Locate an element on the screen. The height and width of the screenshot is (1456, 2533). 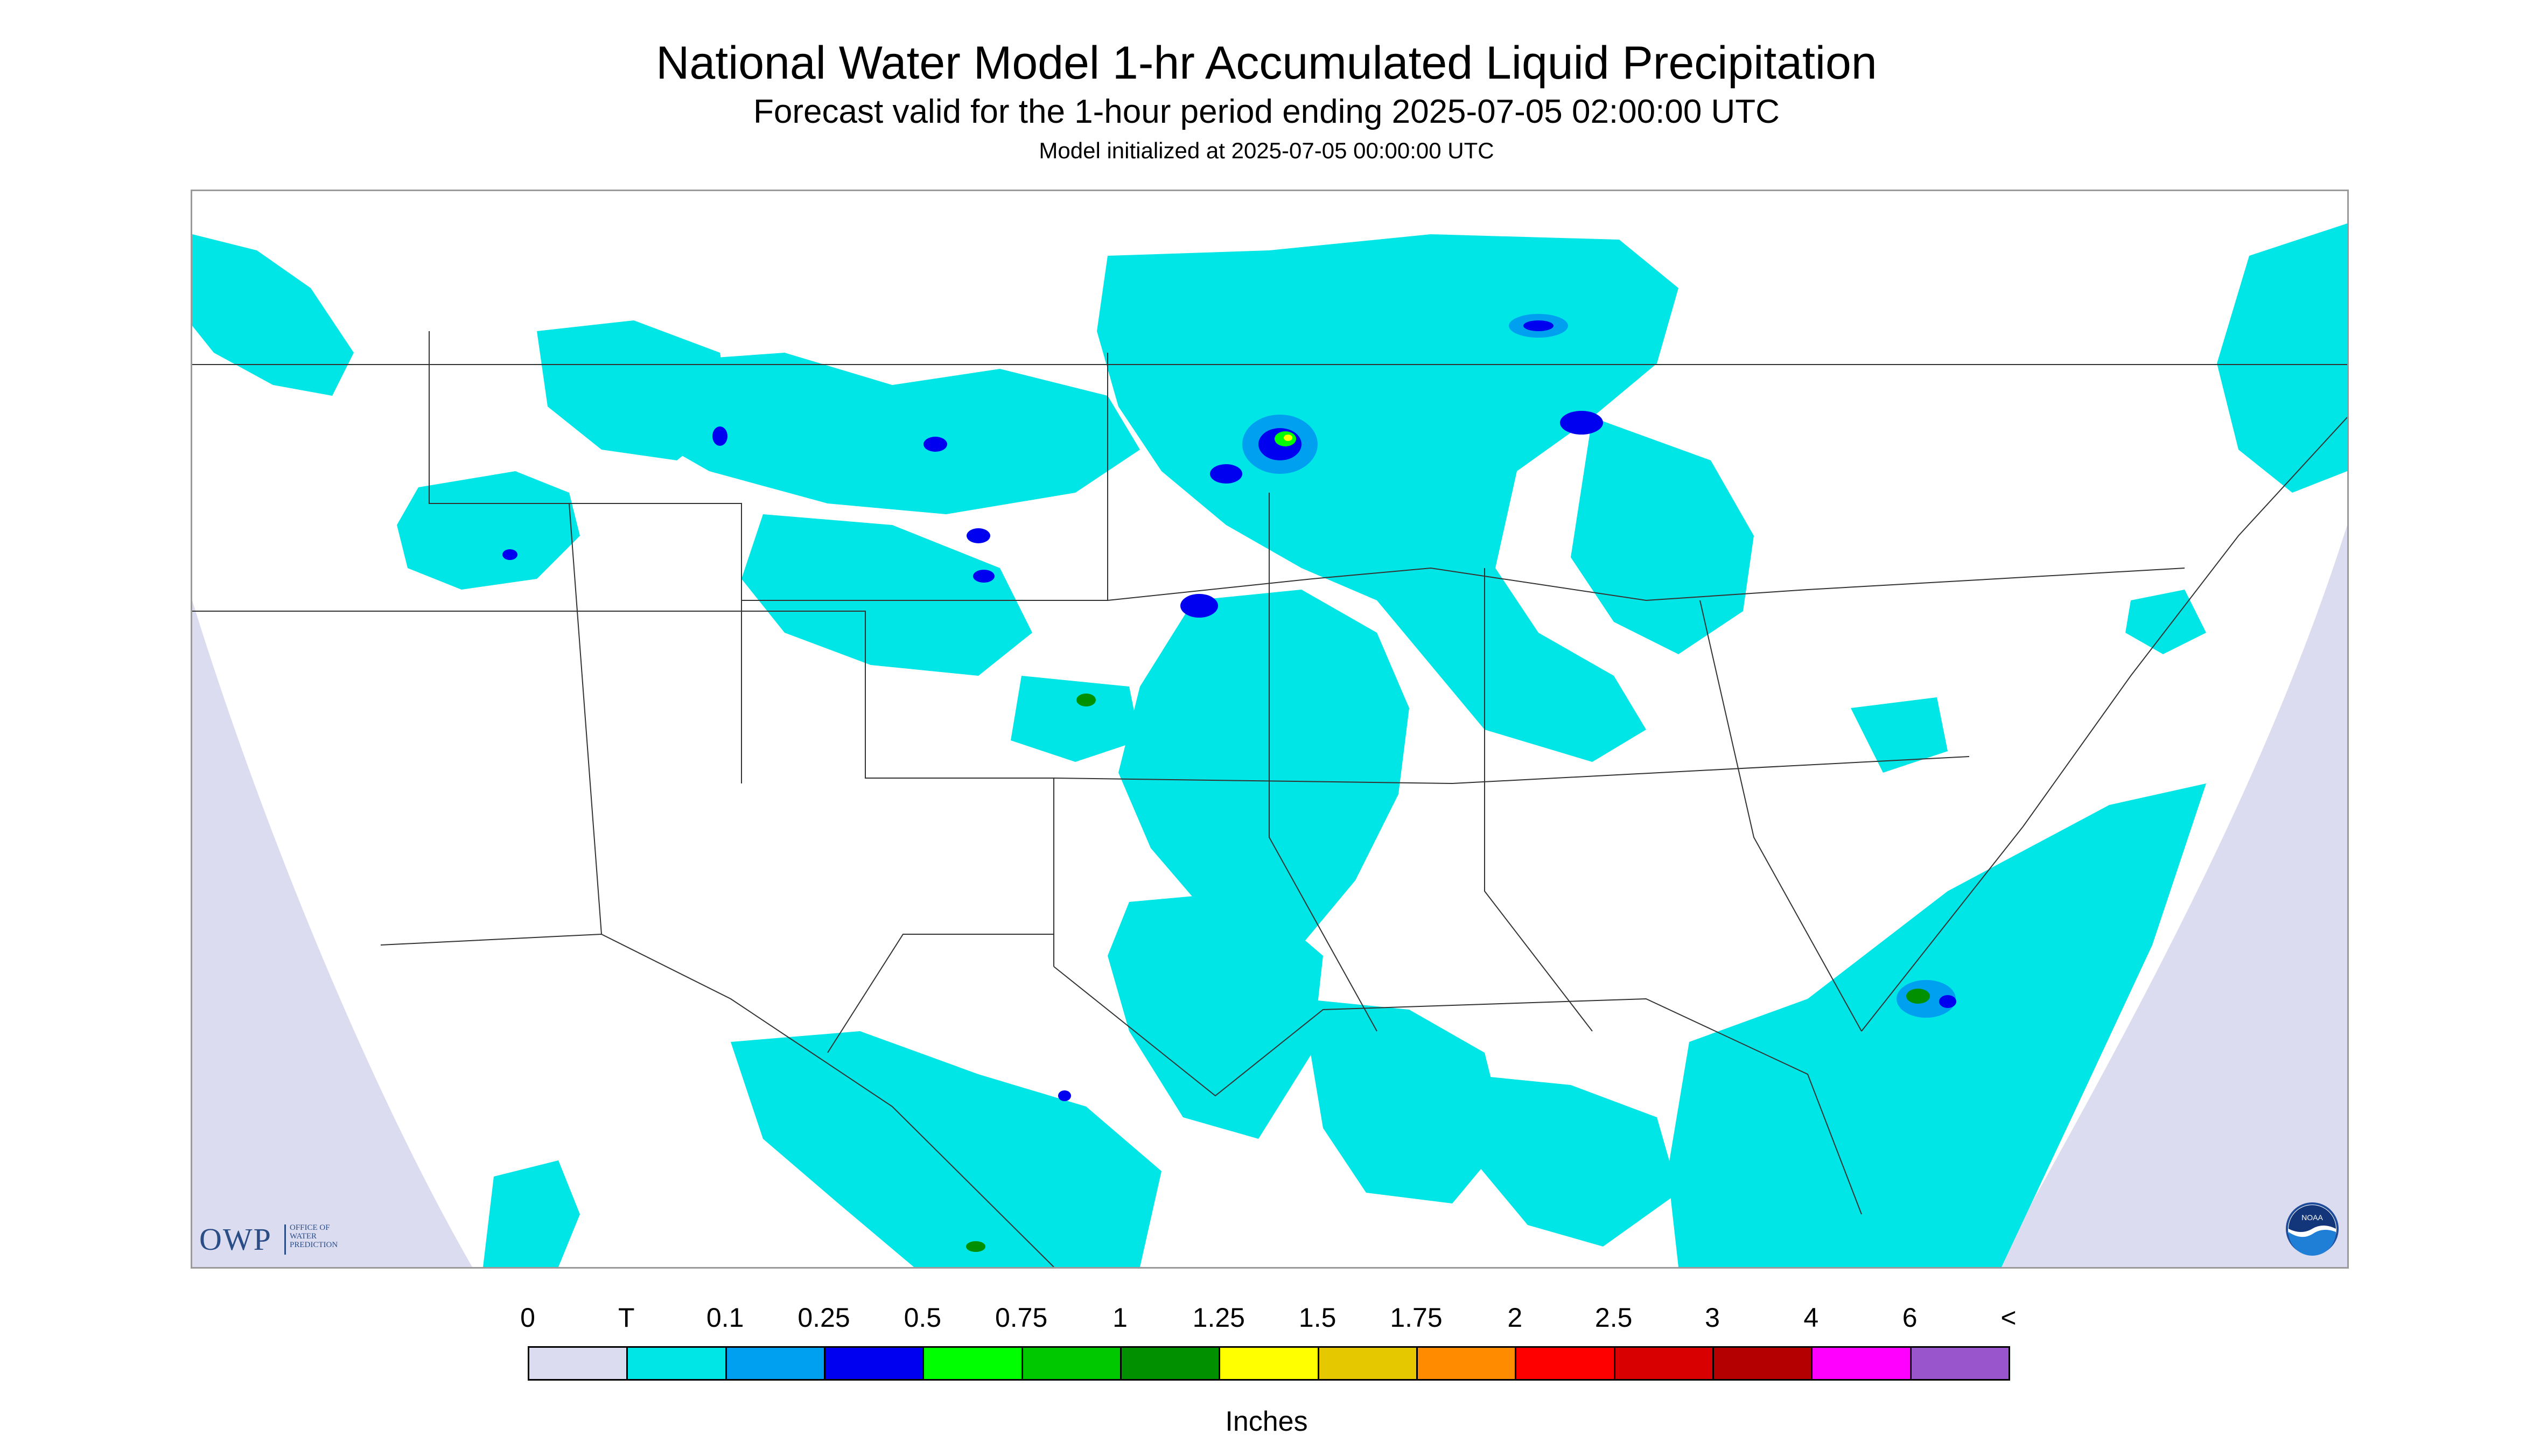
owp-logo: OWP OFFICE OF WATER PREDICTION is located at coordinates (285, 1240).